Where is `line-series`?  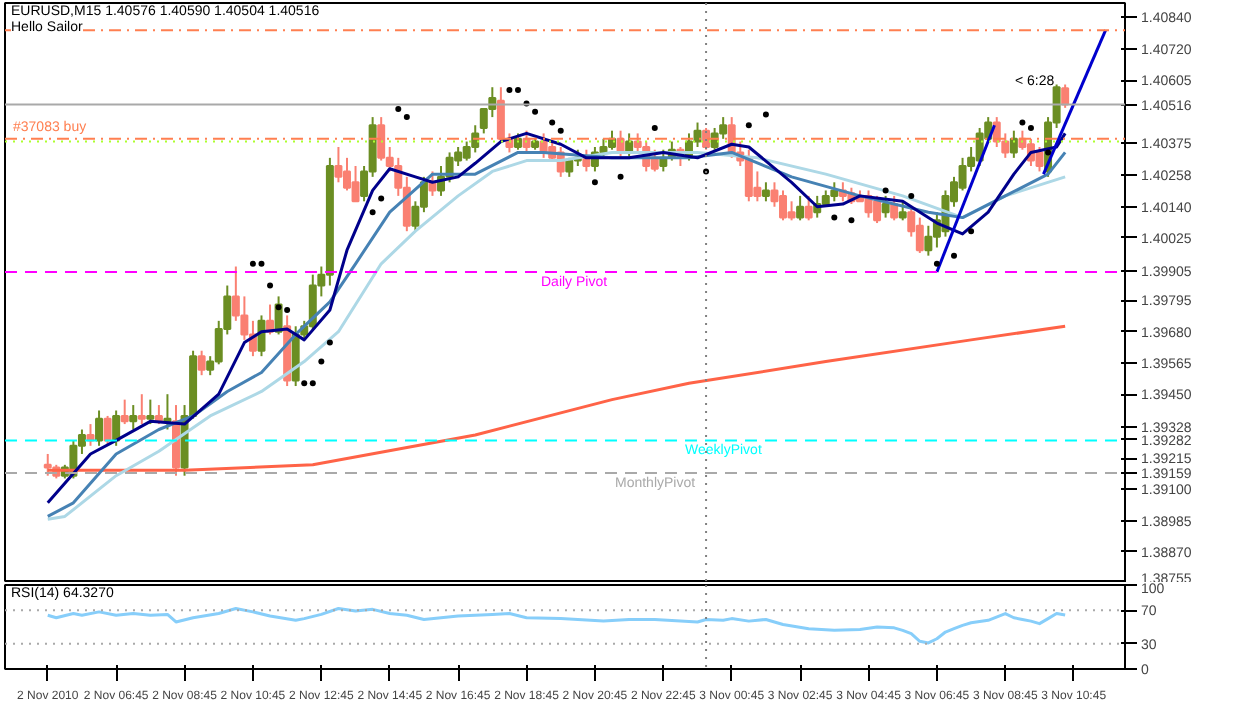 line-series is located at coordinates (556, 626).